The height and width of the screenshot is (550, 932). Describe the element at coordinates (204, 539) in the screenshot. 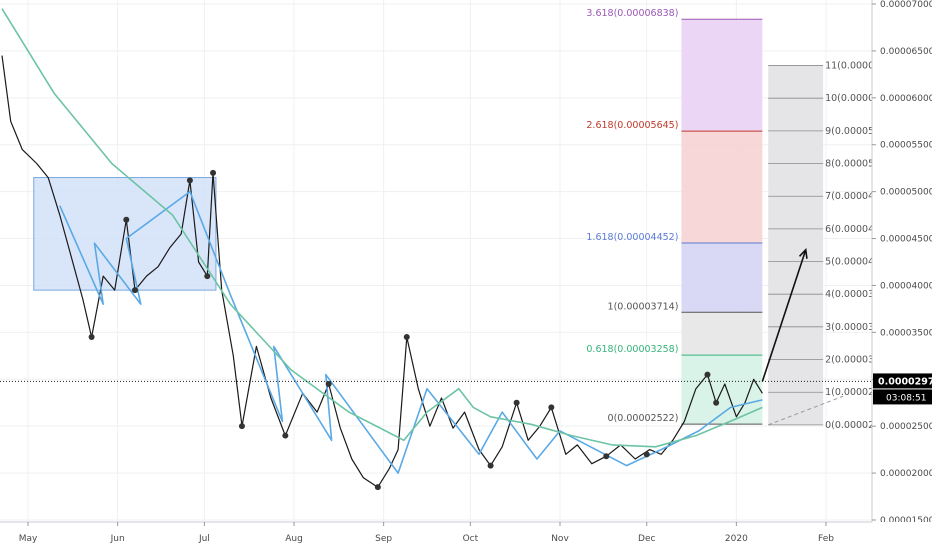

I see `time-tick-label: Jul` at that location.